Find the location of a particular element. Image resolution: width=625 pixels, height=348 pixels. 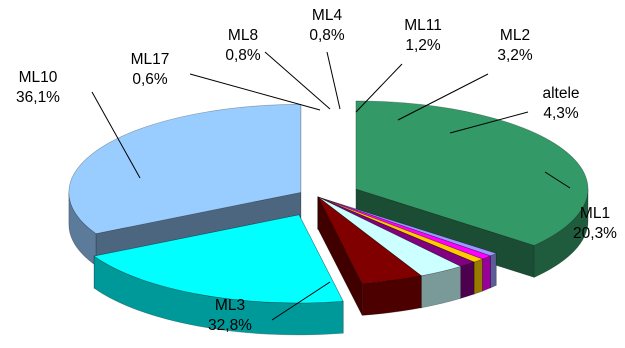

slice-value-ml2: 3,2% is located at coordinates (515, 55).